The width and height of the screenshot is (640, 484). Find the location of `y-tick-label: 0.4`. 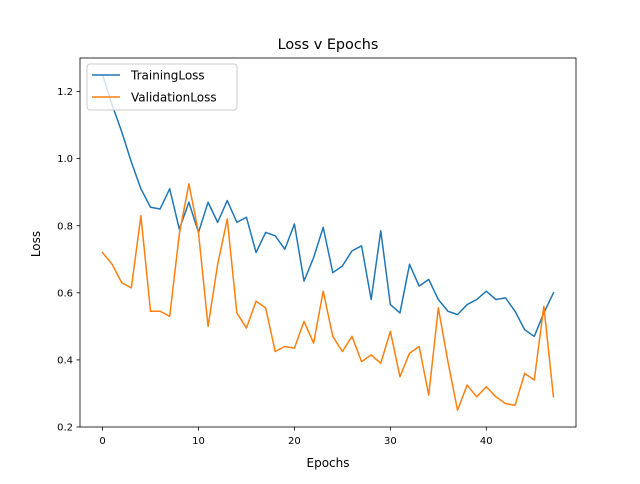

y-tick-label: 0.4 is located at coordinates (65, 361).